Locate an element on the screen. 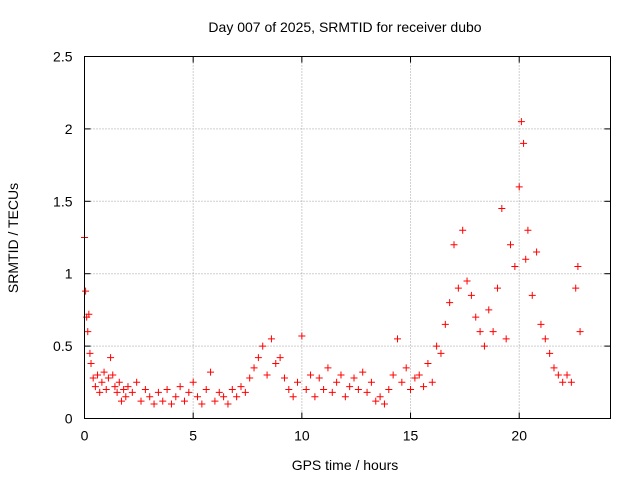 The height and width of the screenshot is (480, 640). y-tick-label: 1 is located at coordinates (69, 274).